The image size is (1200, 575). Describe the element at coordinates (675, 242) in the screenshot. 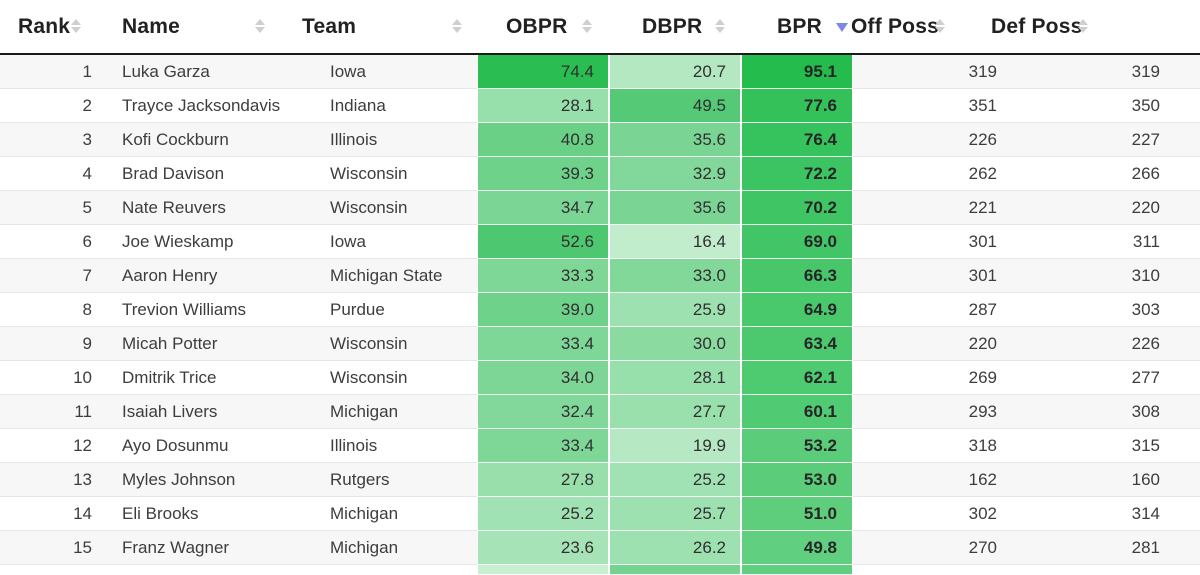

I see `dbpr-cell: 16.4` at that location.